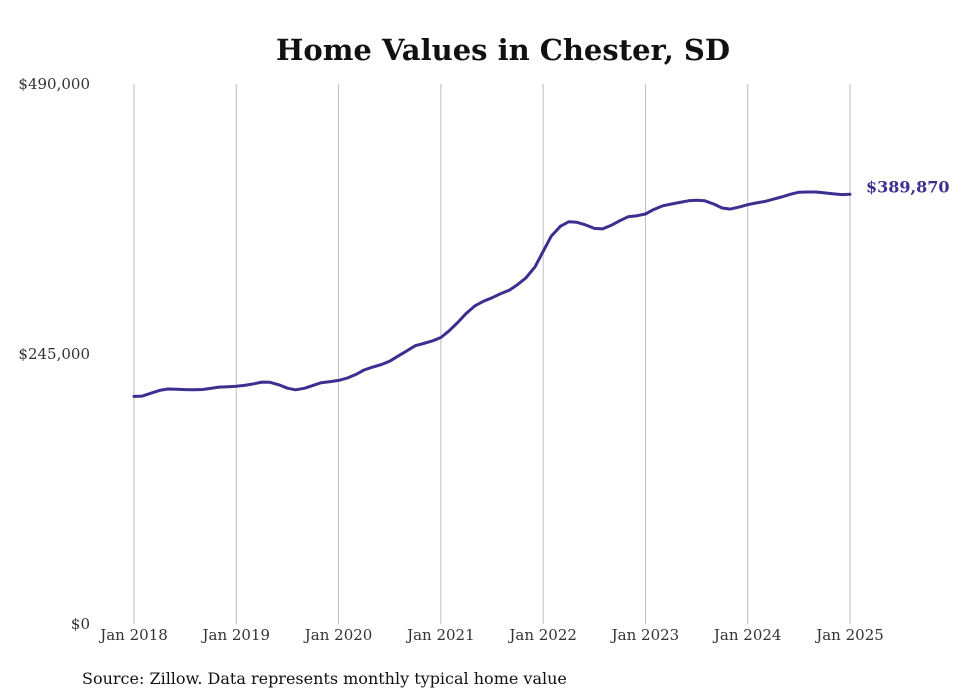 This screenshot has height=699, width=980. Describe the element at coordinates (236, 635) in the screenshot. I see `x-tick-label: Jan 2019` at that location.